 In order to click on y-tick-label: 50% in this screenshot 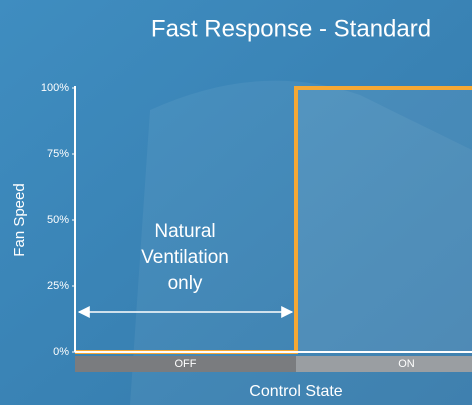, I will do `click(58, 220)`.